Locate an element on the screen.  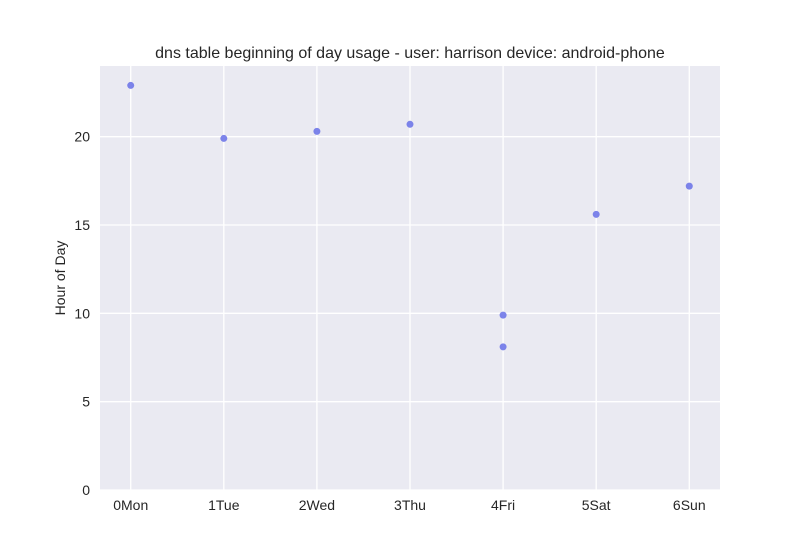
x-tick-label: 1Tue is located at coordinates (224, 505).